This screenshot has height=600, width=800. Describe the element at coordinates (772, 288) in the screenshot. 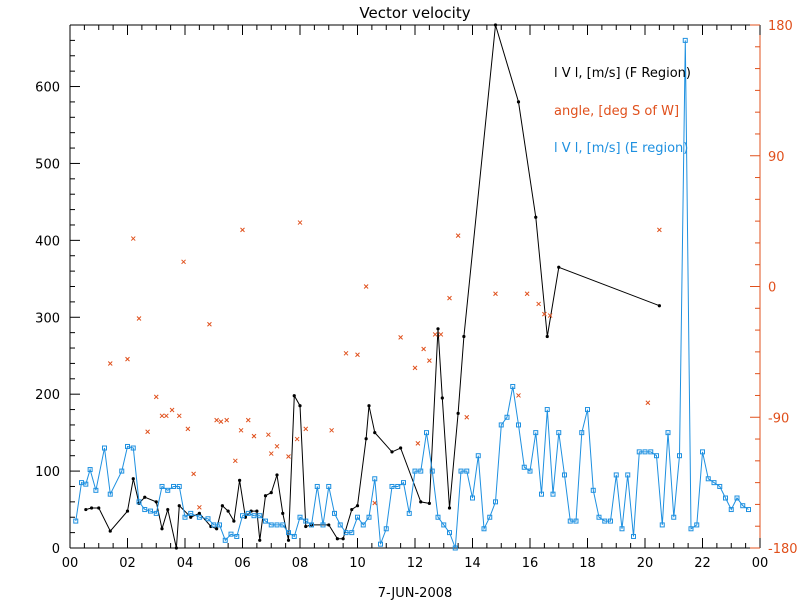

I see `y2-tick-label: 0` at that location.